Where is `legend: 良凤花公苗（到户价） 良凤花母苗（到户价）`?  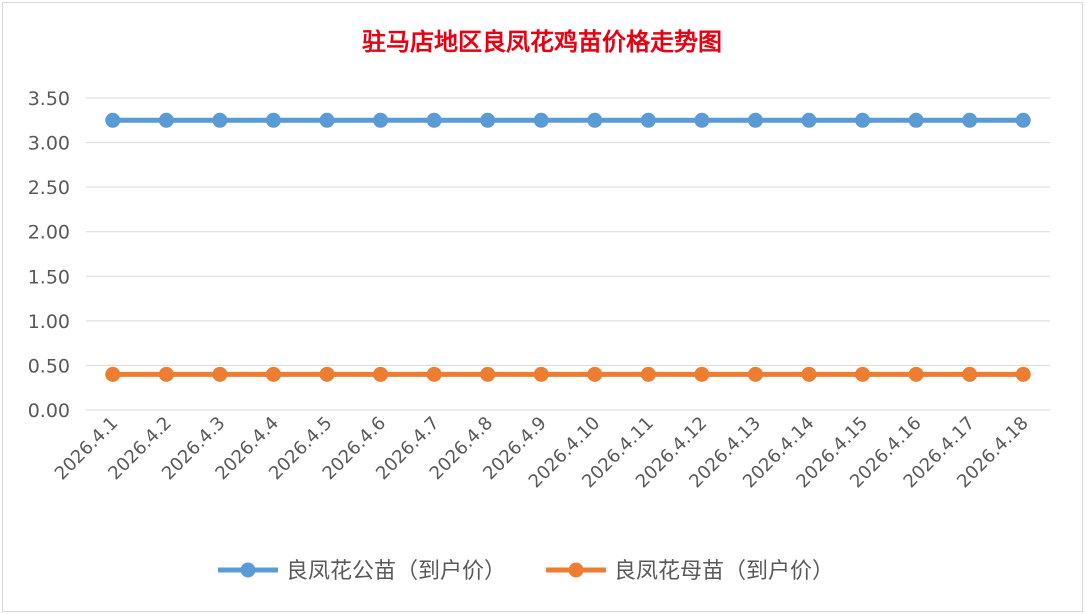
legend: 良凤花公苗（到户价） 良凤花母苗（到户价） is located at coordinates (526, 571).